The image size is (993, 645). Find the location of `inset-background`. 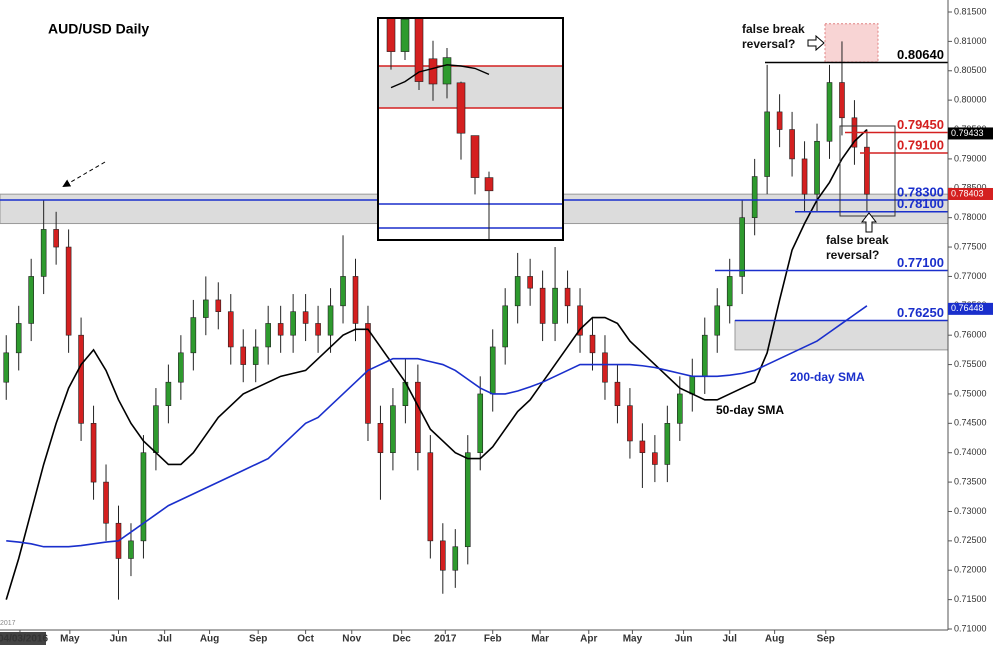

inset-background is located at coordinates (470, 129).